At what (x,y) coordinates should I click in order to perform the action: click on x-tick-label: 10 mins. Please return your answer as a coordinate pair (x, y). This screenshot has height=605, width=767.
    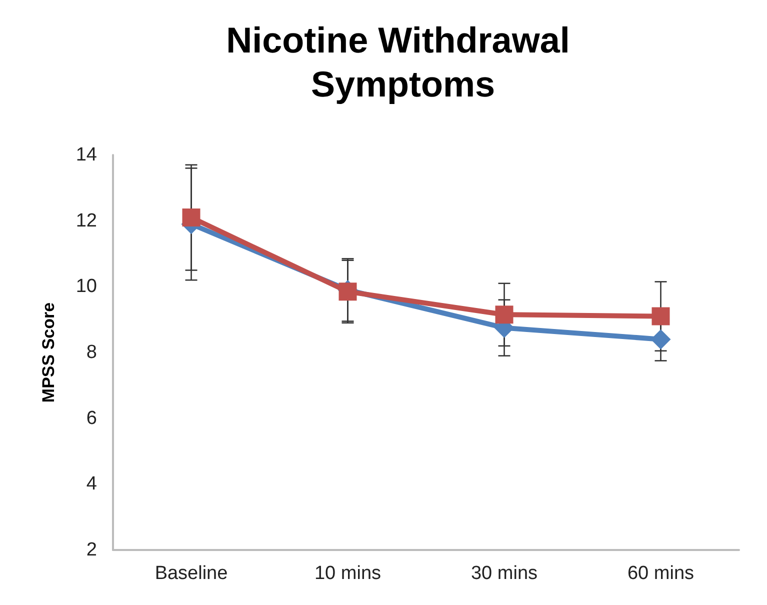
    Looking at the image, I should click on (348, 573).